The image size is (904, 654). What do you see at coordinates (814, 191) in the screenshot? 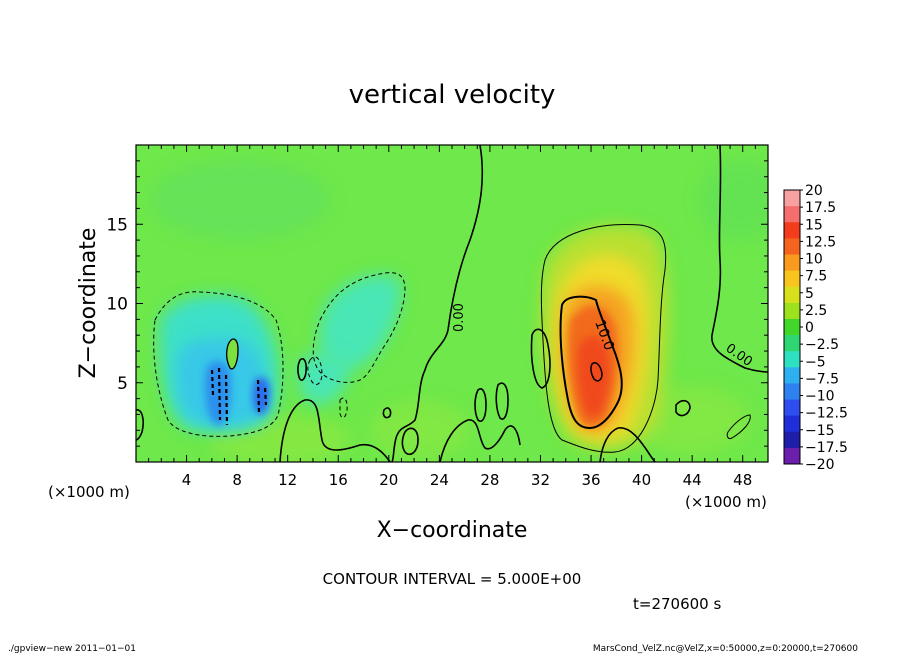
I see `colorbar-label: 20` at bounding box center [814, 191].